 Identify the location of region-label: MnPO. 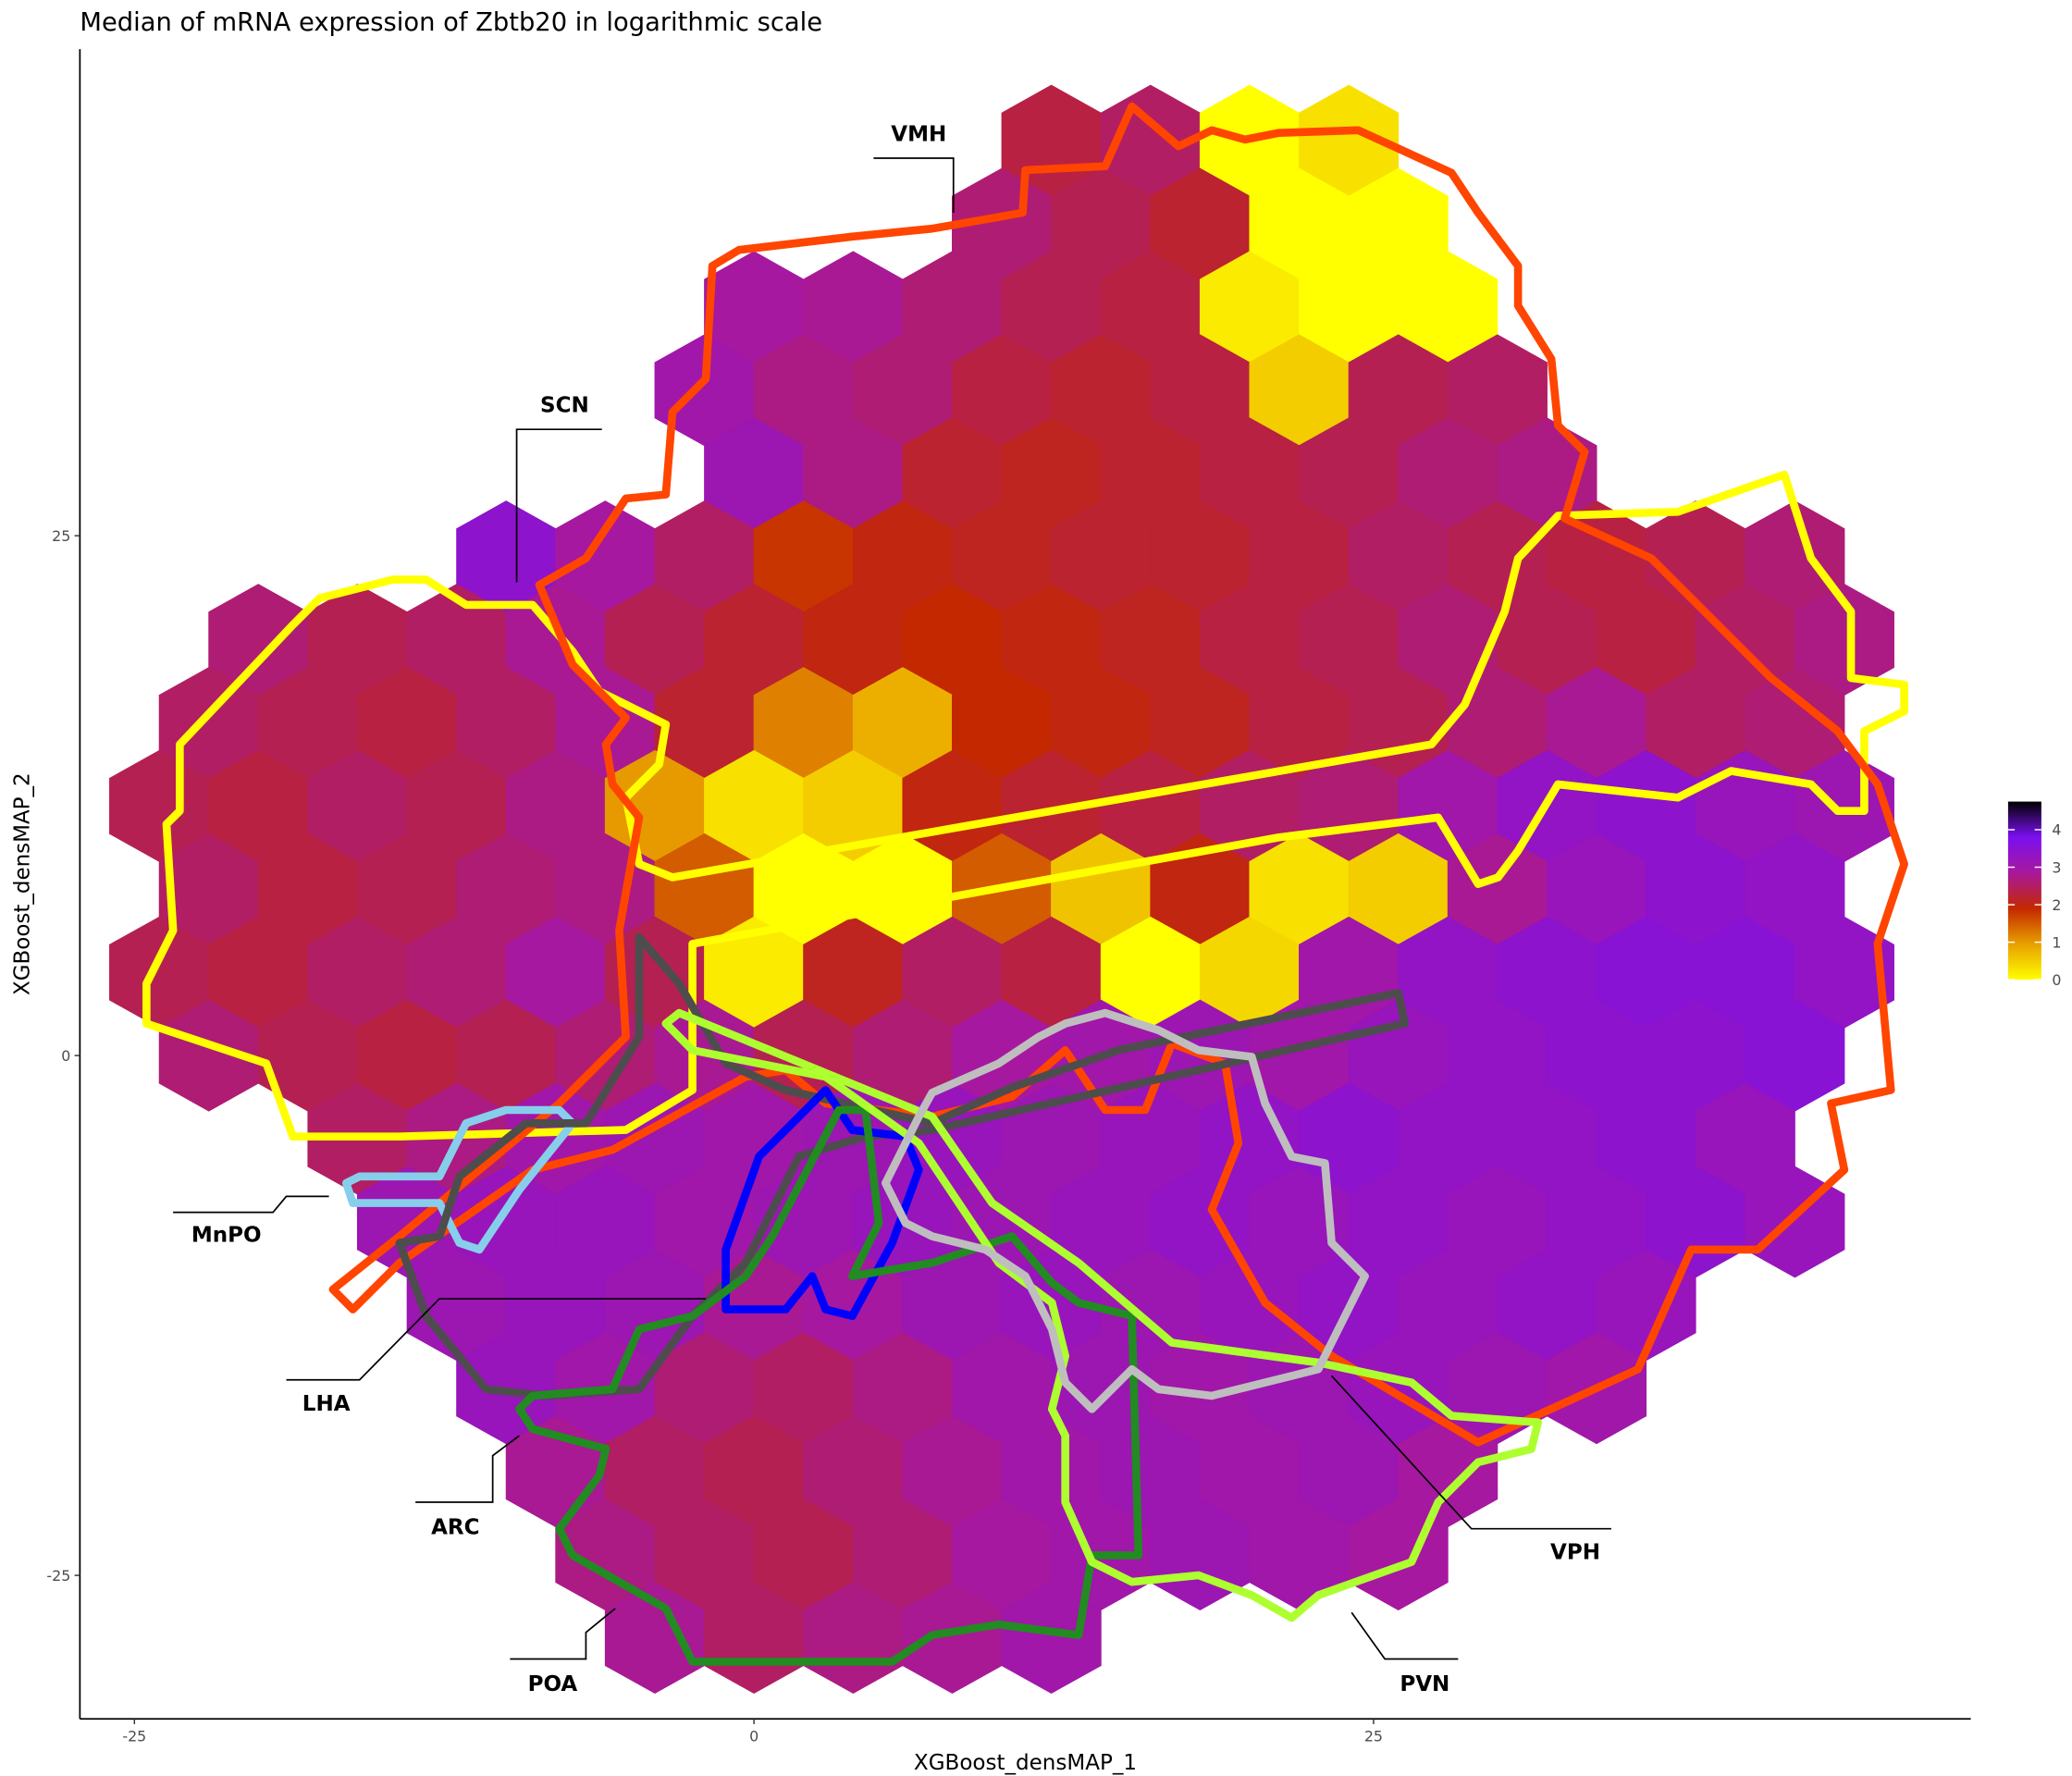
(227, 1235).